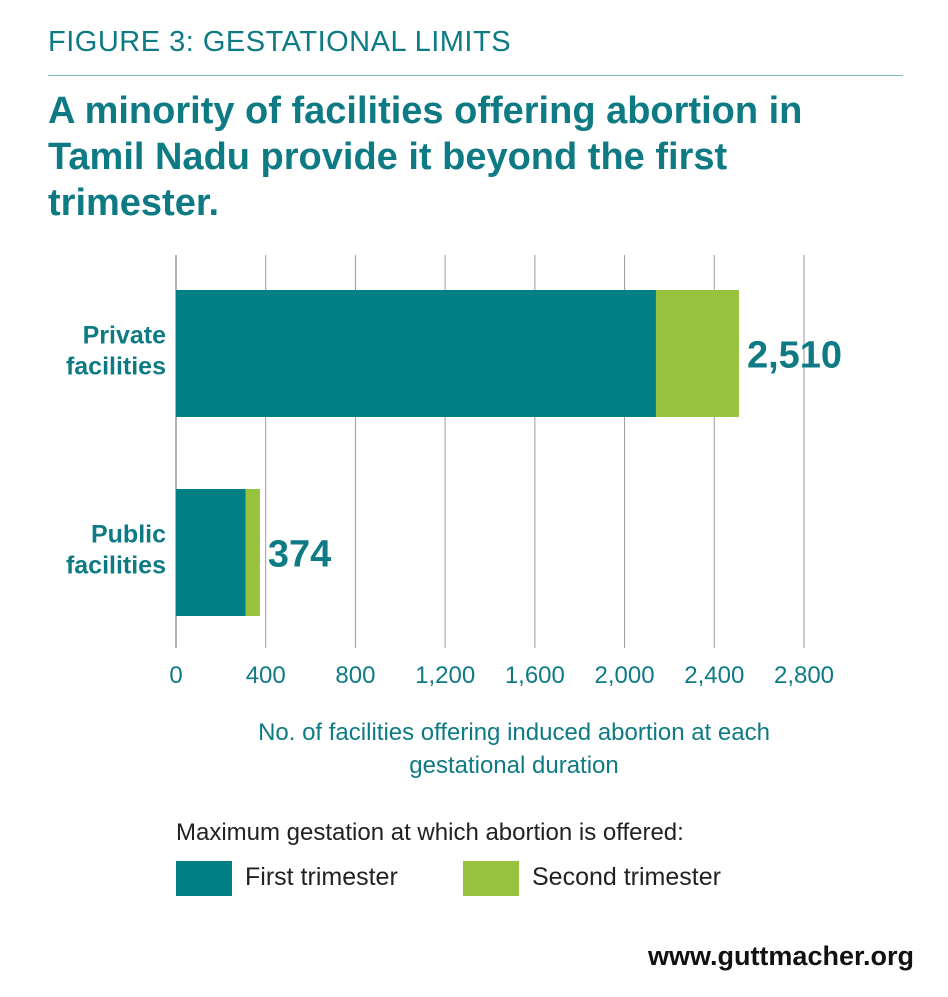 This screenshot has width=948, height=997. What do you see at coordinates (204, 878) in the screenshot?
I see `legend-swatch-first-trimester` at bounding box center [204, 878].